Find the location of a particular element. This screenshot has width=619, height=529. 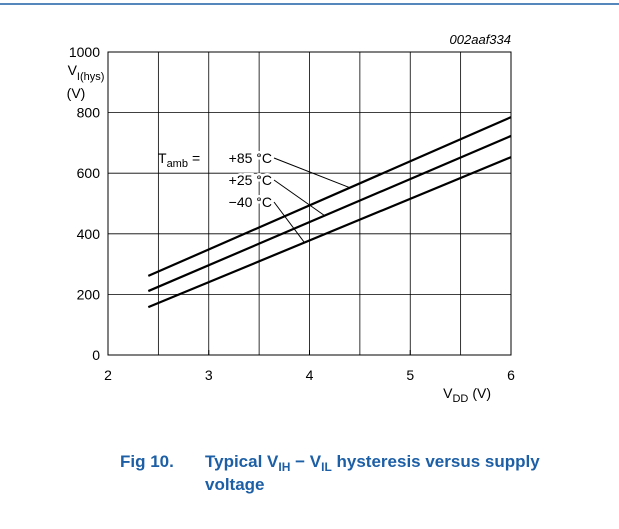

y-axis-unit: (V) is located at coordinates (76, 93).